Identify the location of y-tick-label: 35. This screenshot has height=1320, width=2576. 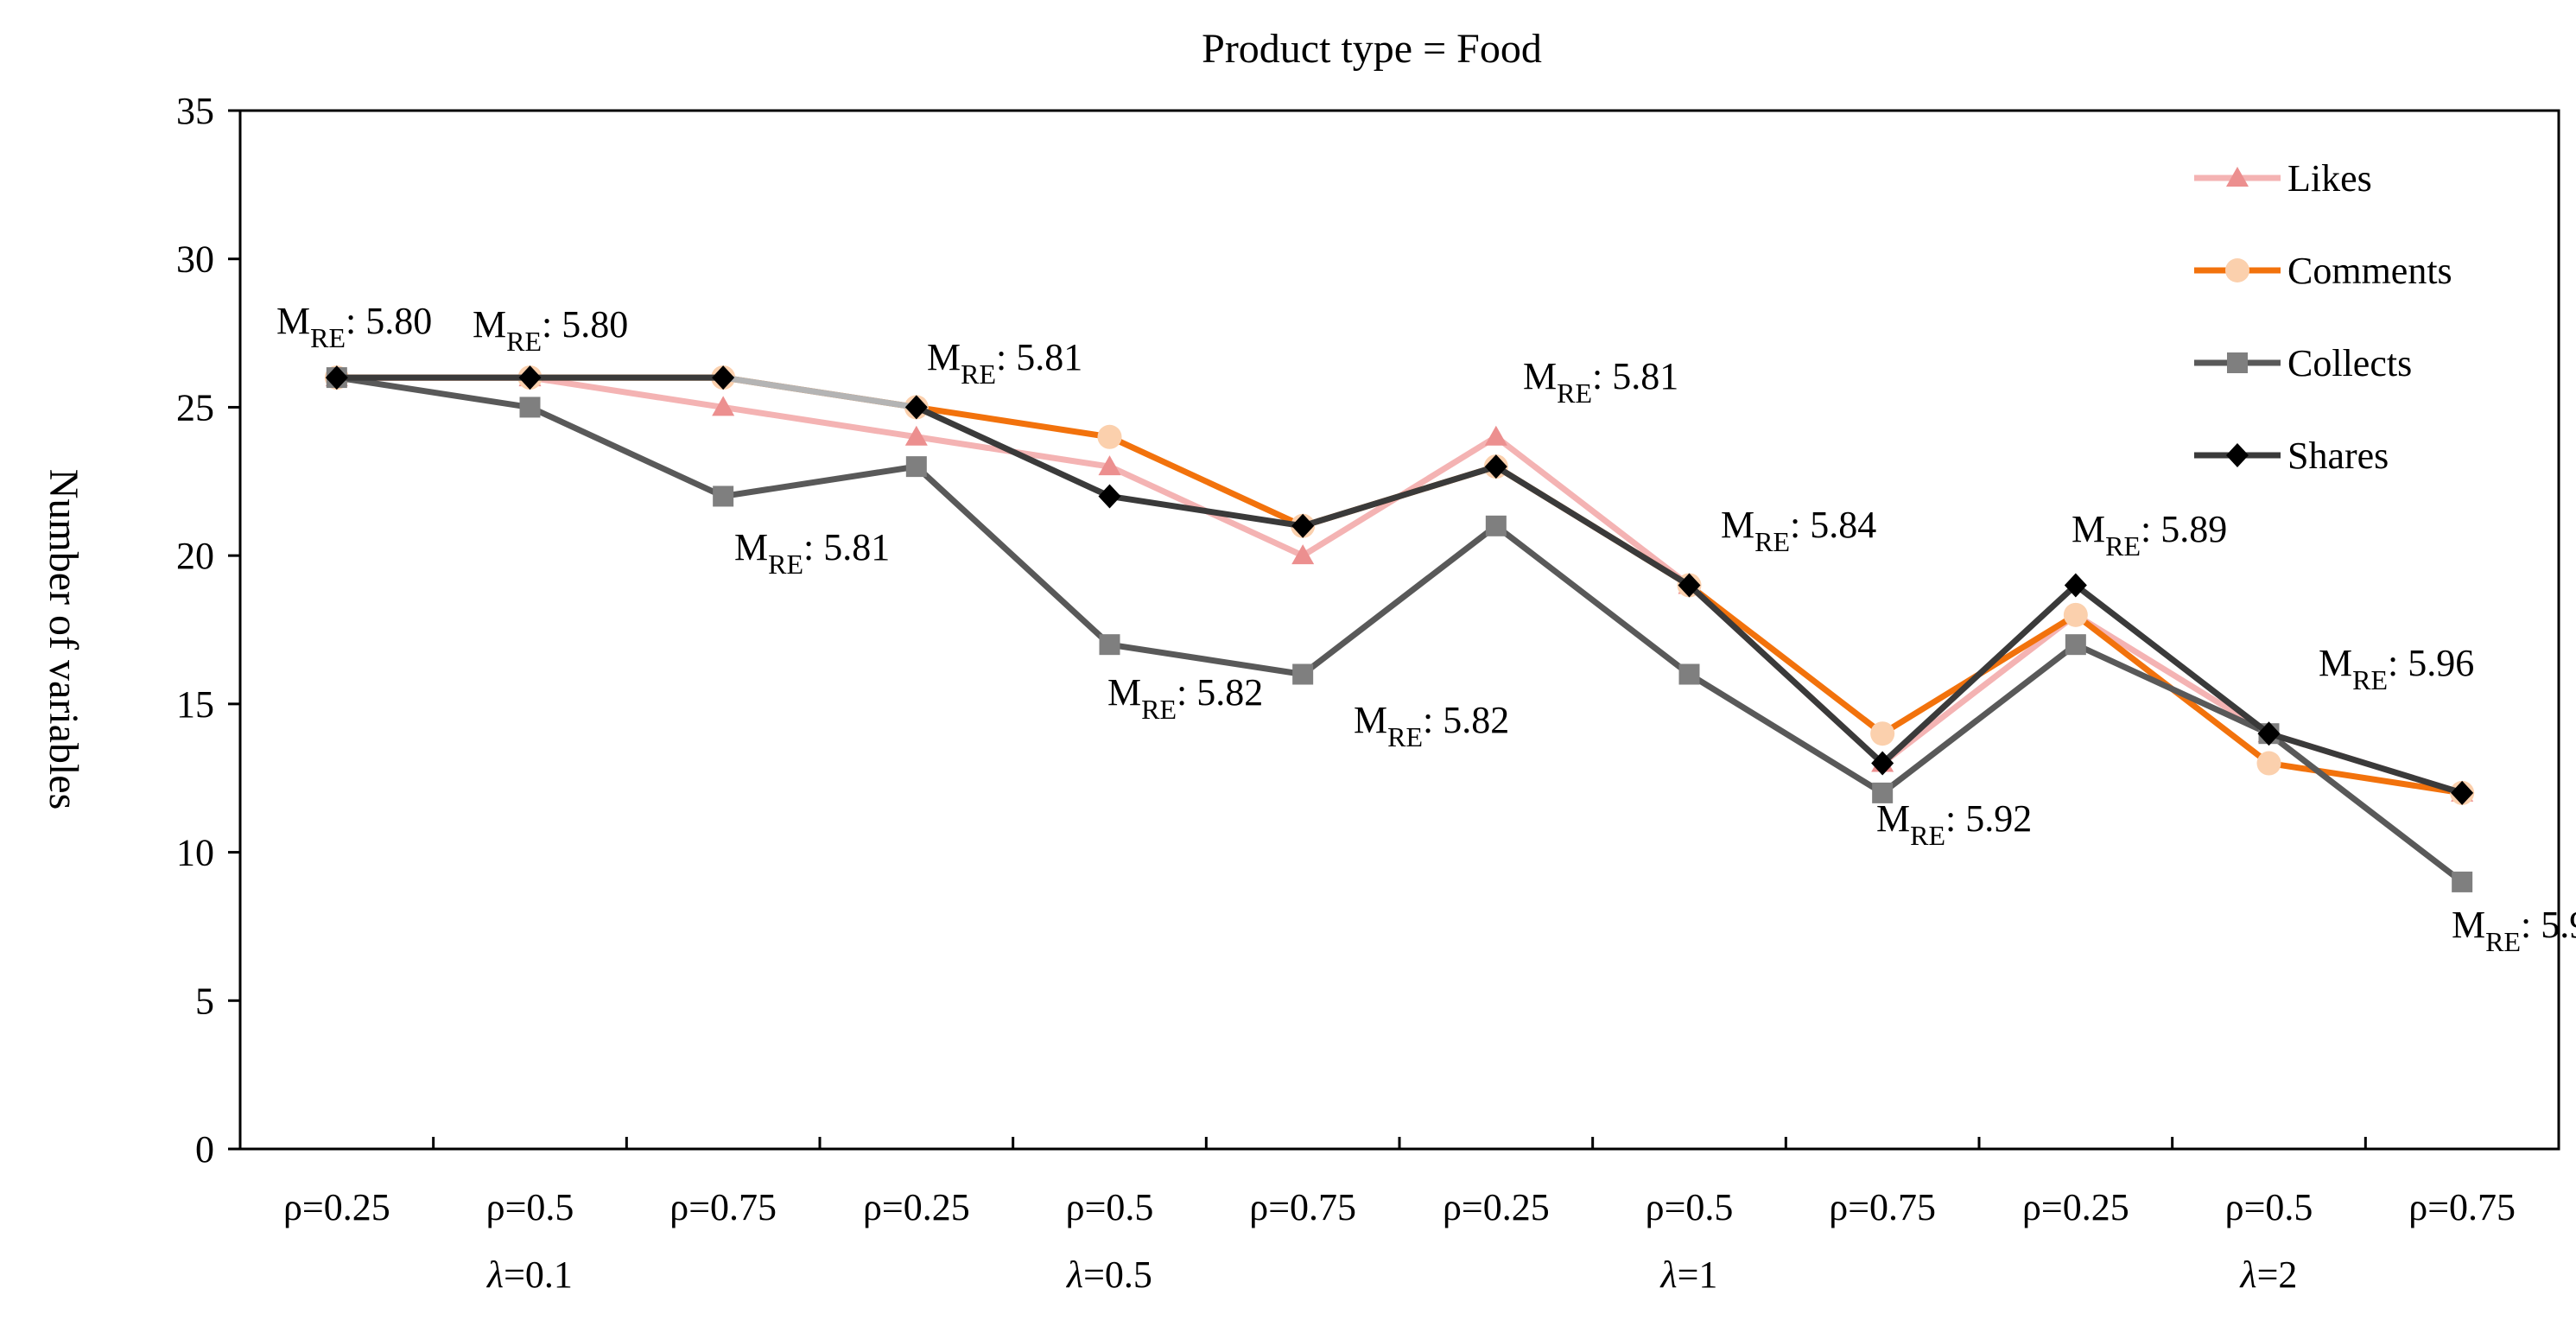
(195, 111).